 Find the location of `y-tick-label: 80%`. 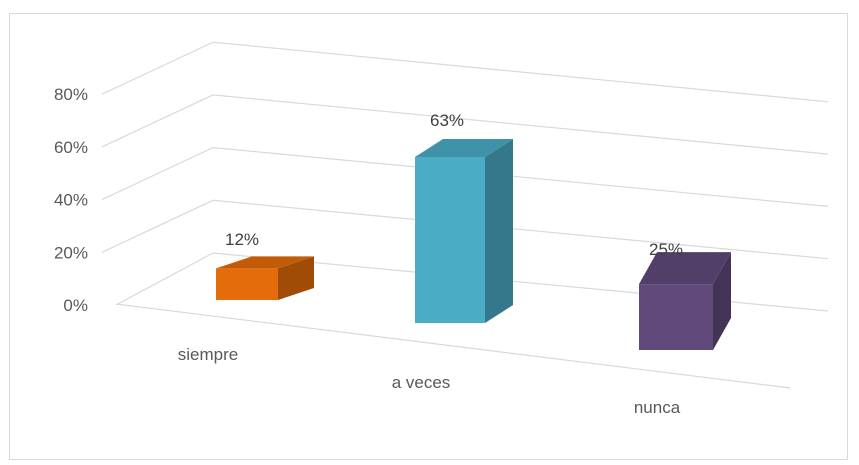

y-tick-label: 80% is located at coordinates (71, 94).